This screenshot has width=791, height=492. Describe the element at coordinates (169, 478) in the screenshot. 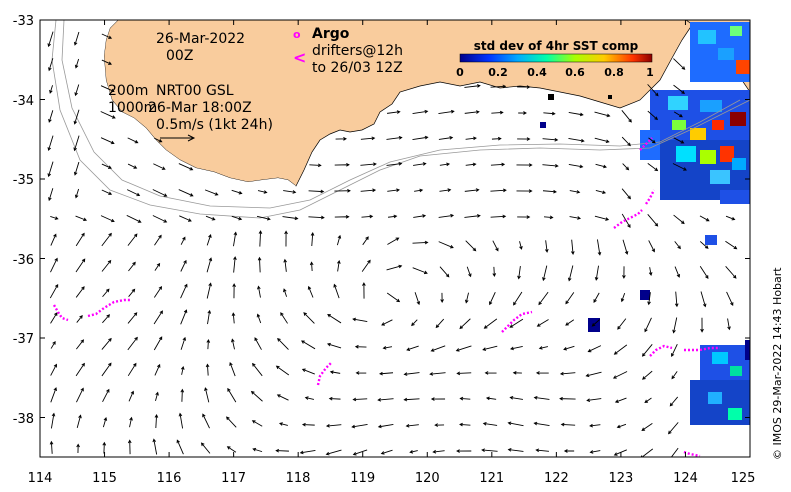

I see `x-tick-label: 116` at that location.